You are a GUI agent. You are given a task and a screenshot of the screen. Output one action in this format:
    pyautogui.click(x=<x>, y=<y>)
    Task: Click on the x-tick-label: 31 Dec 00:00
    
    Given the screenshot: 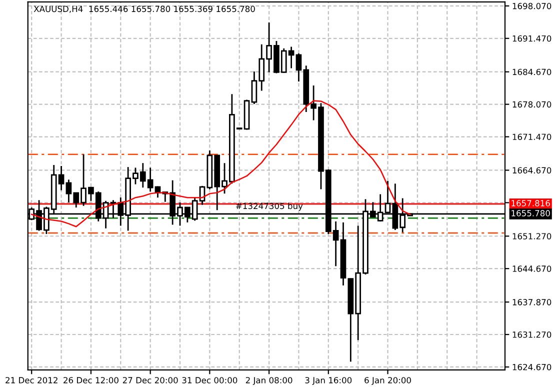 What is the action you would take?
    pyautogui.click(x=210, y=380)
    